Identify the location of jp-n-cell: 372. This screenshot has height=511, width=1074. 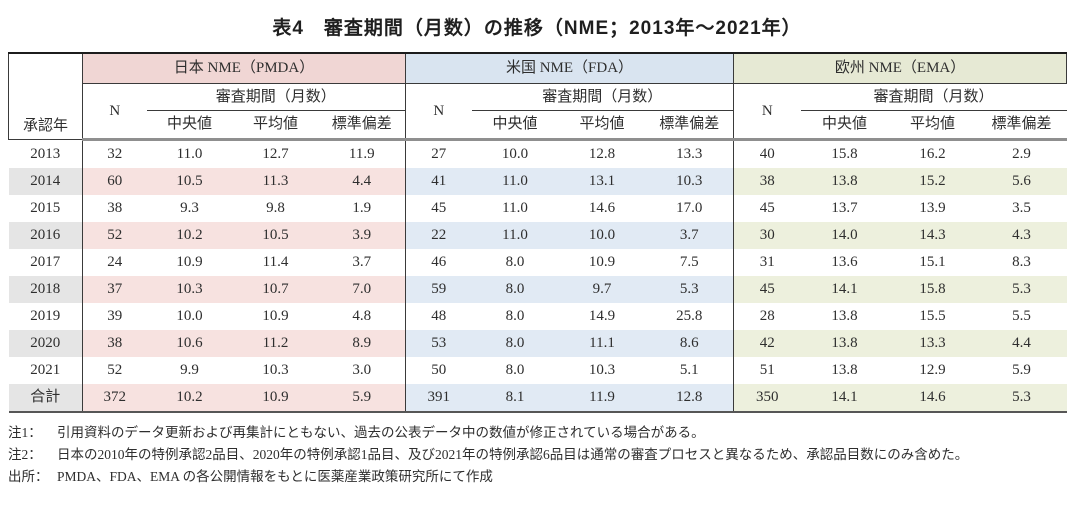
(114, 398).